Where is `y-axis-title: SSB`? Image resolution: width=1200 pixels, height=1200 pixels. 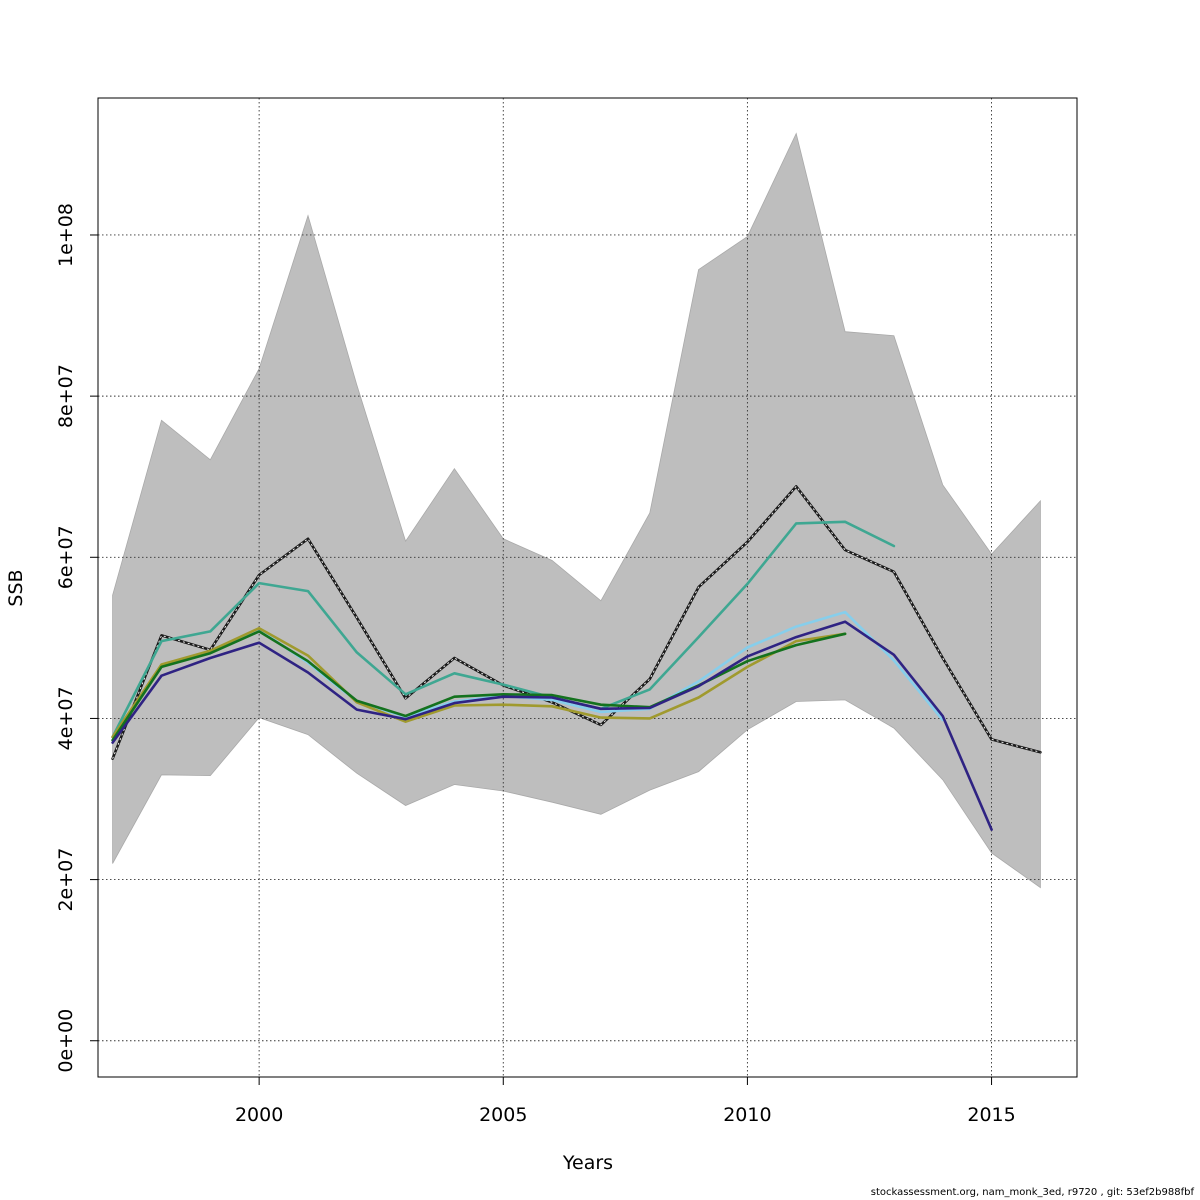
y-axis-title: SSB is located at coordinates (16, 587).